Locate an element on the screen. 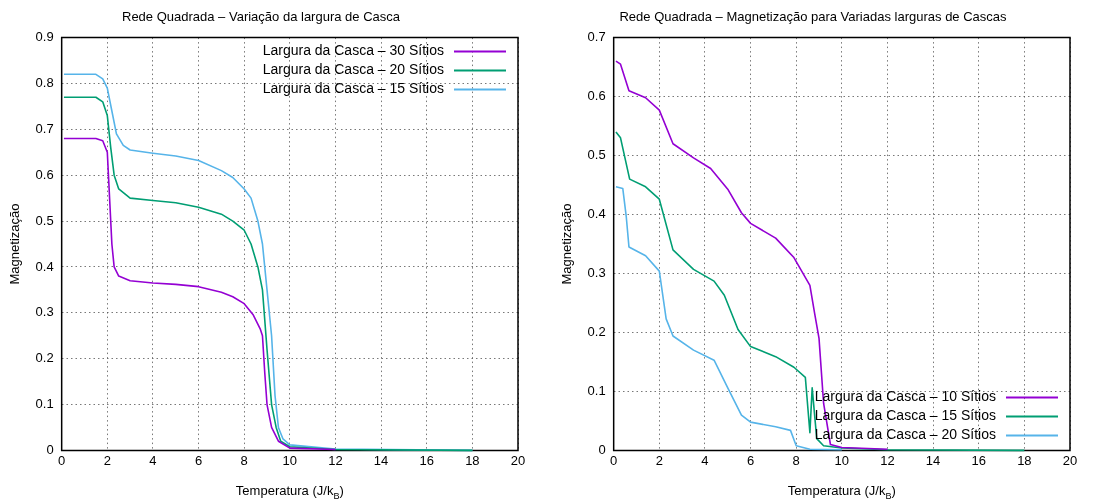 The width and height of the screenshot is (1105, 504). chart-title: Rede Quadrada – Magnetização para Variadas larguras de Cascas is located at coordinates (813, 17).